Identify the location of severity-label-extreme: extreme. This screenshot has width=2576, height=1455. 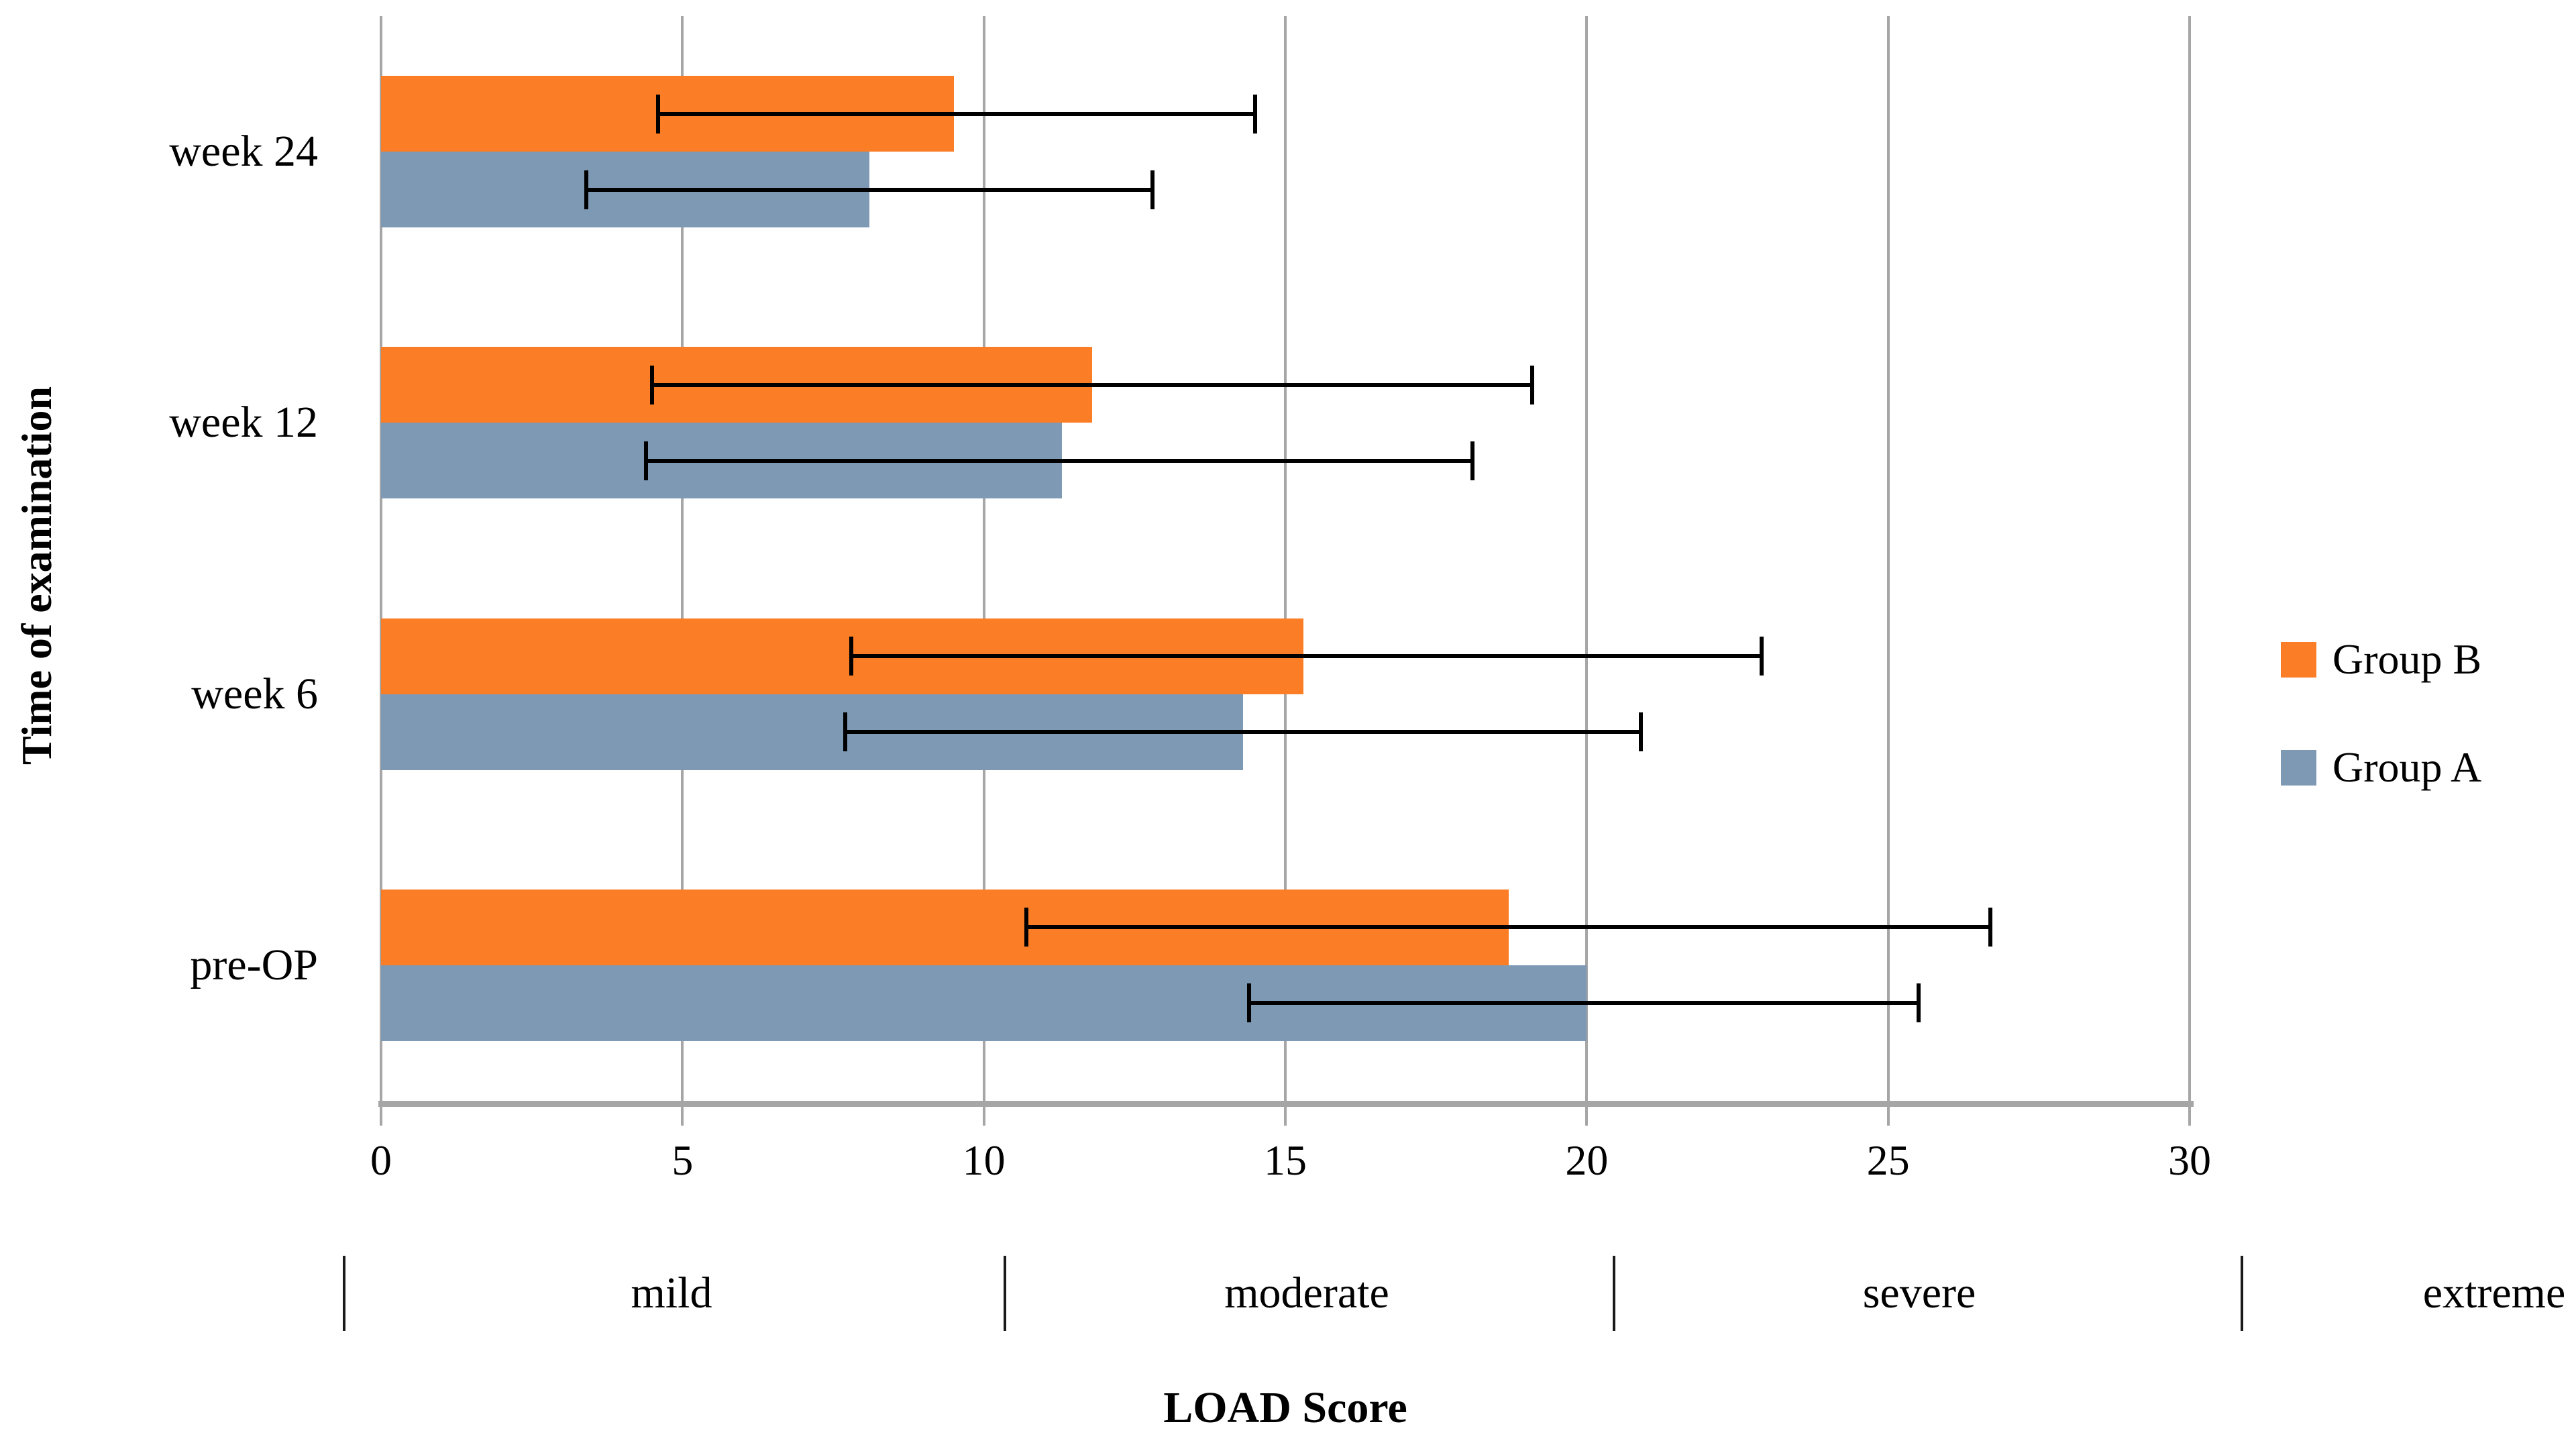
(2494, 1293).